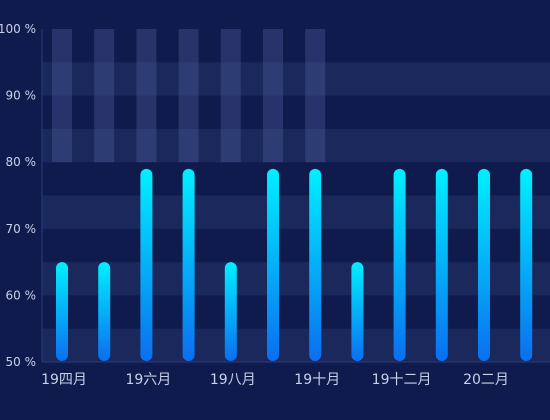  Describe the element at coordinates (18, 29) in the screenshot. I see `y-tick-label: 100 %` at that location.